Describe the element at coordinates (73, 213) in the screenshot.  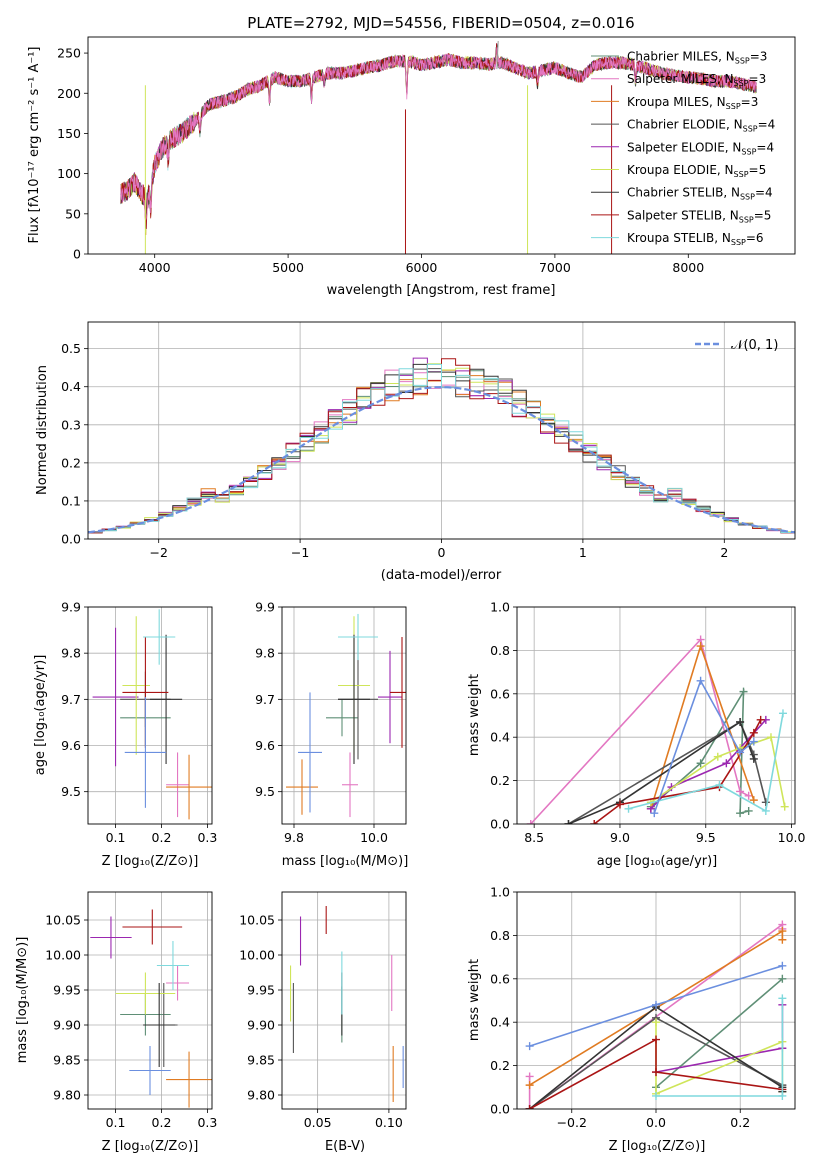
I see `y-tick-label: 50` at that location.